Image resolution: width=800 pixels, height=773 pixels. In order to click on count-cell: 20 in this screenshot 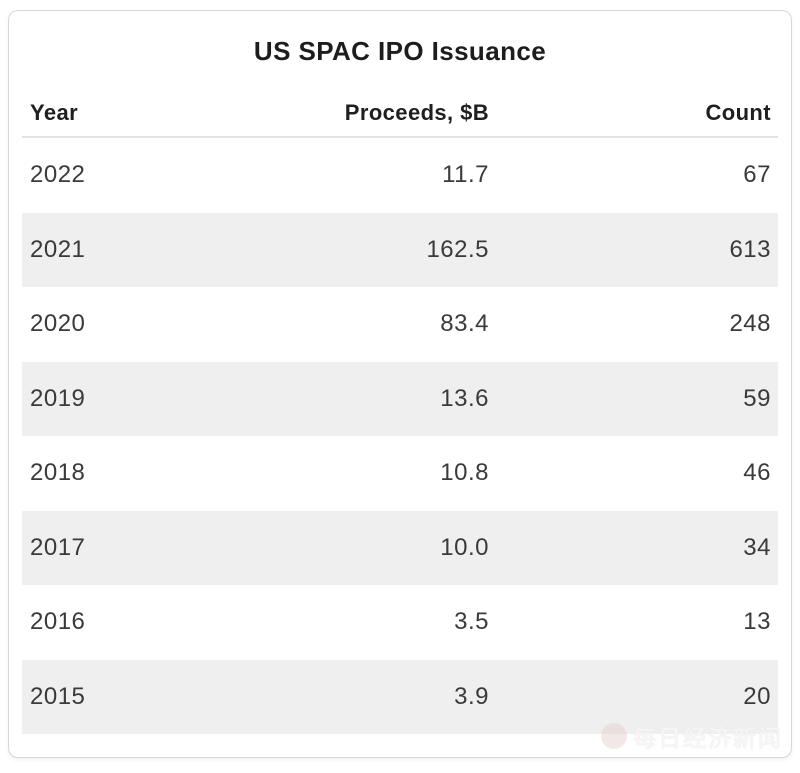, I will do `click(757, 696)`.